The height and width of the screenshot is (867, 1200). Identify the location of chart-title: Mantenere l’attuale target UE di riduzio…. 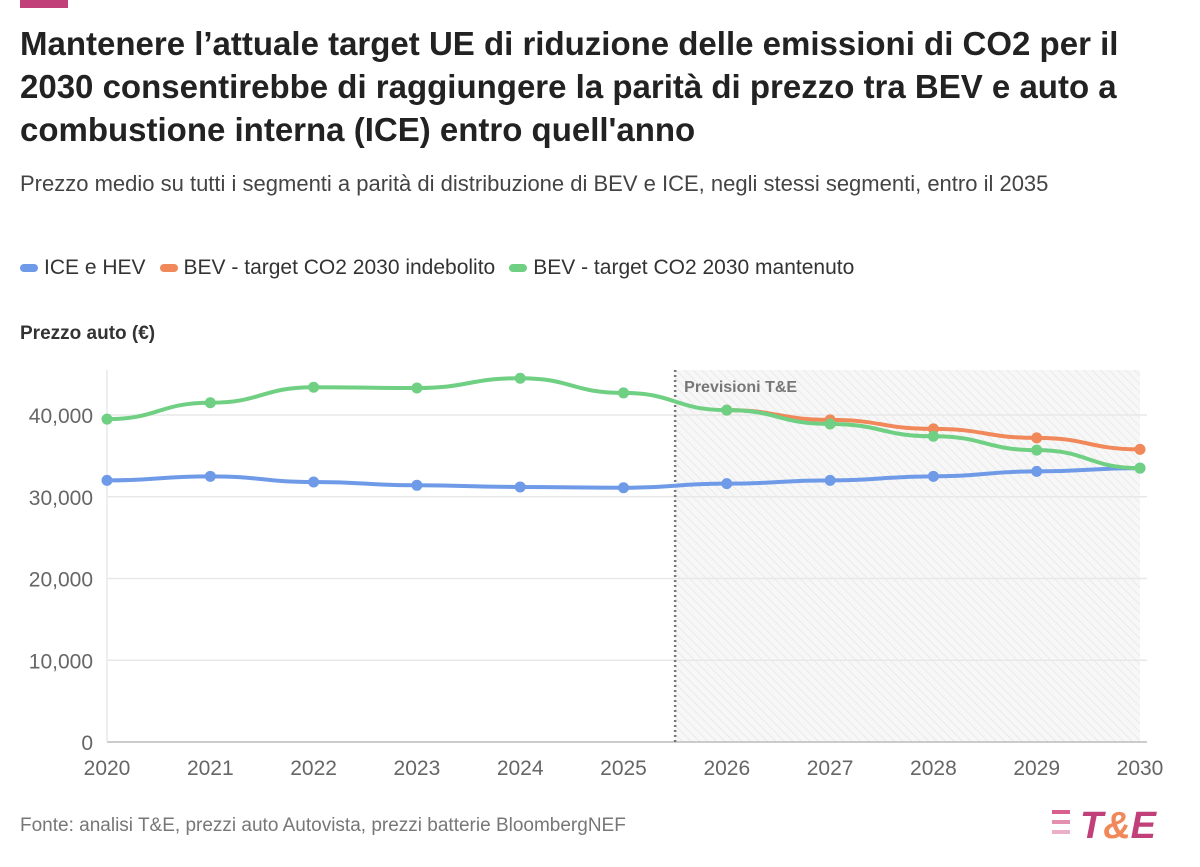
(569, 86).